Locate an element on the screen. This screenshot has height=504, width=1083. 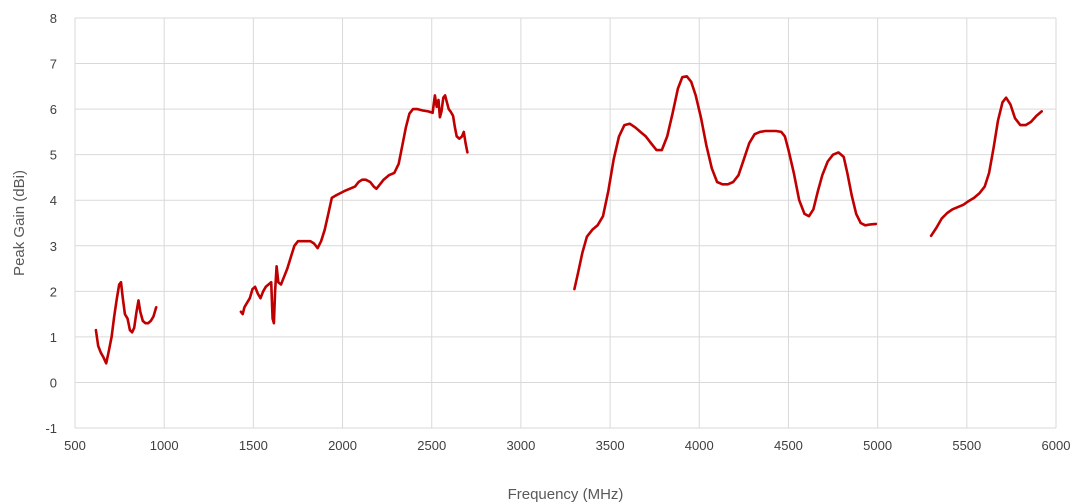
y-tick-label: 3 is located at coordinates (53, 246).